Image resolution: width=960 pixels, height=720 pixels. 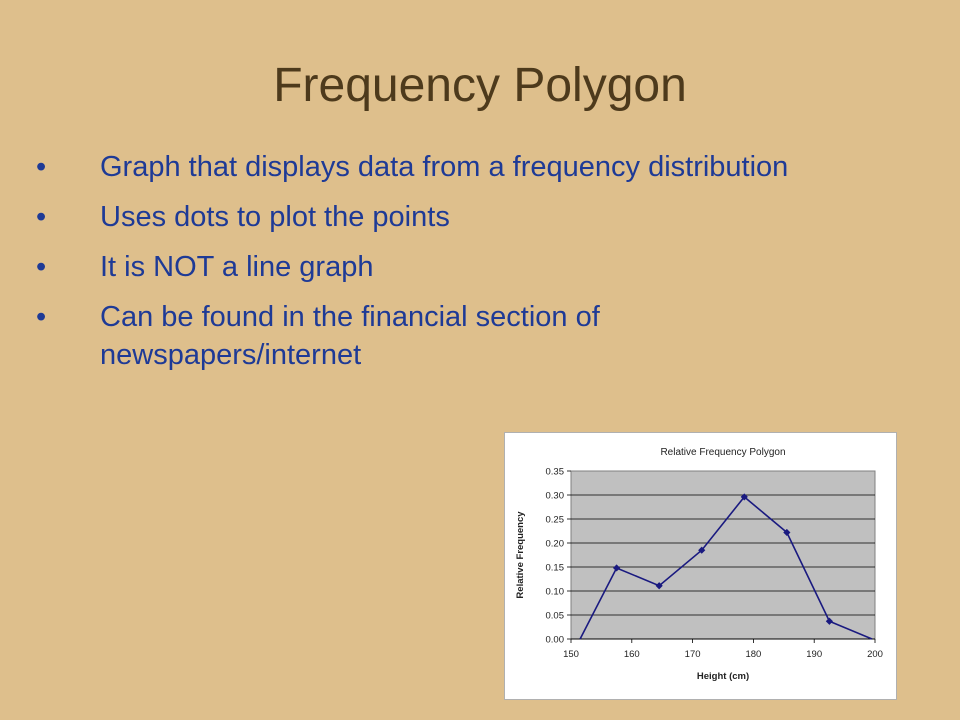 What do you see at coordinates (632, 654) in the screenshot?
I see `x-tick-label: 160` at bounding box center [632, 654].